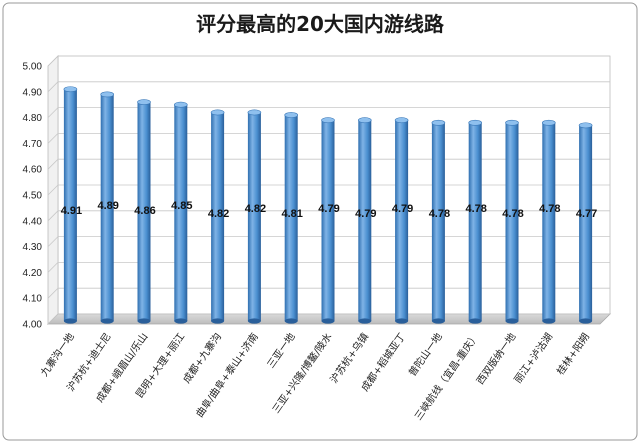  Describe the element at coordinates (33, 273) in the screenshot. I see `y-tick-label: 4.20` at that location.